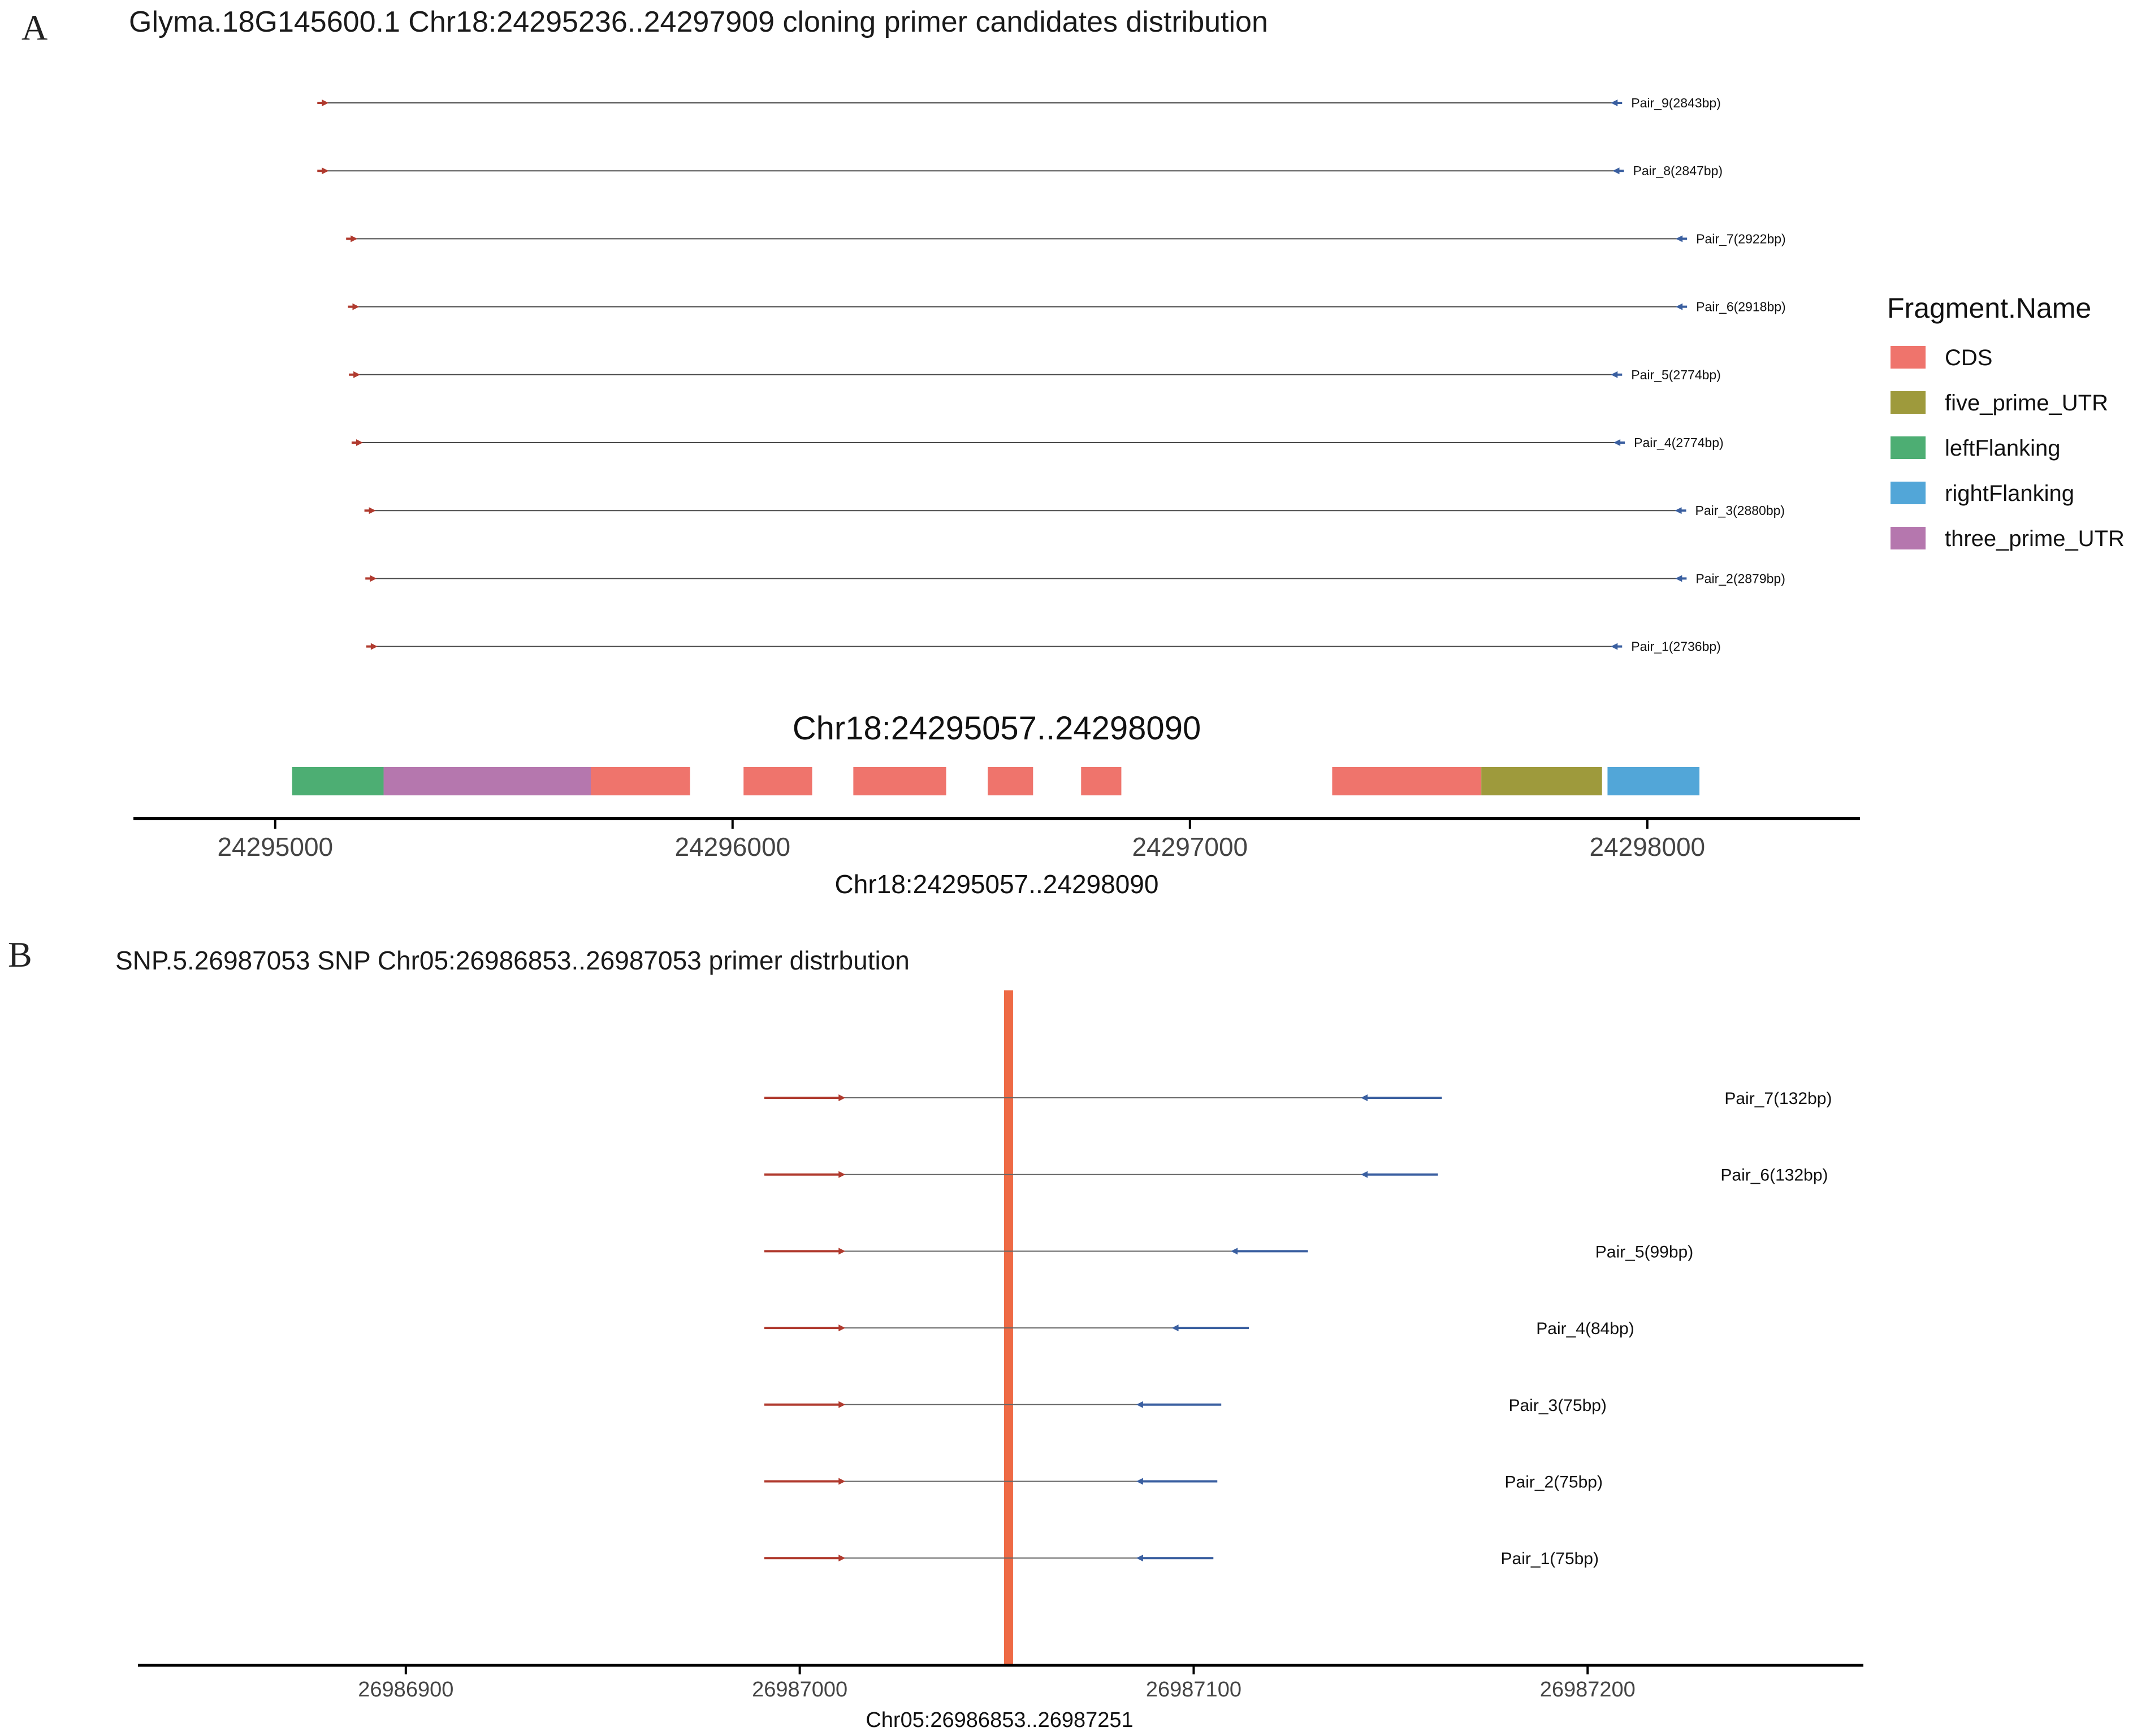 Image resolution: width=2137 pixels, height=1736 pixels. Describe the element at coordinates (999, 1720) in the screenshot. I see `panel-b-x-axis-label: Chr05:26986853..26987251` at that location.